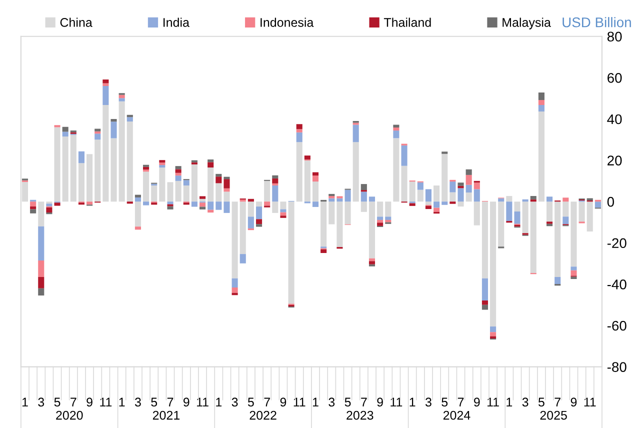 The height and width of the screenshot is (428, 635). Describe the element at coordinates (616, 285) in the screenshot. I see `y-tick-label: -40` at that location.